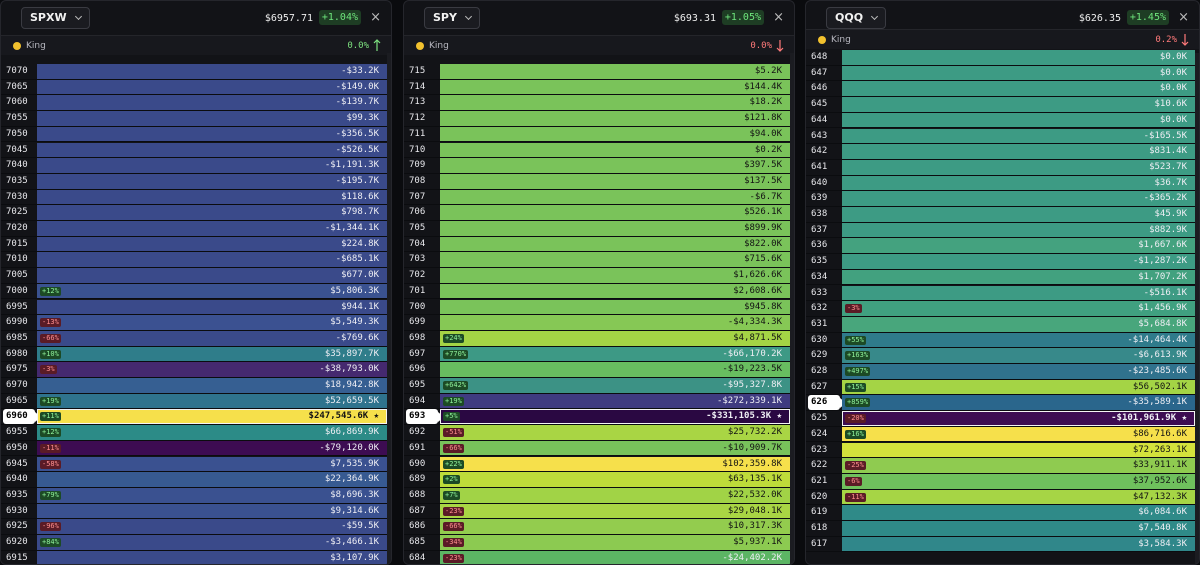  Describe the element at coordinates (597, 197) in the screenshot. I see `strike-row: 707 -$6.7K` at that location.